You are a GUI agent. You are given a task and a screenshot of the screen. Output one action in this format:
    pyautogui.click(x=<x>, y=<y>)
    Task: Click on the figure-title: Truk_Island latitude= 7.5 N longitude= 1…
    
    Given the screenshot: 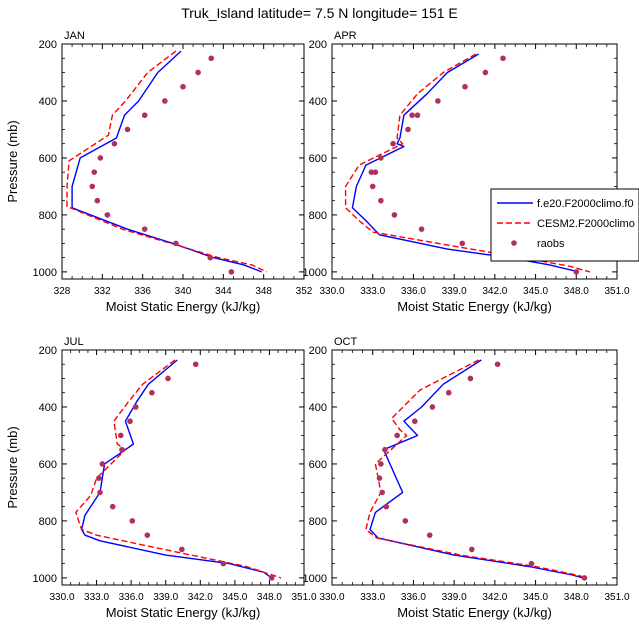 What is the action you would take?
    pyautogui.click(x=319, y=13)
    